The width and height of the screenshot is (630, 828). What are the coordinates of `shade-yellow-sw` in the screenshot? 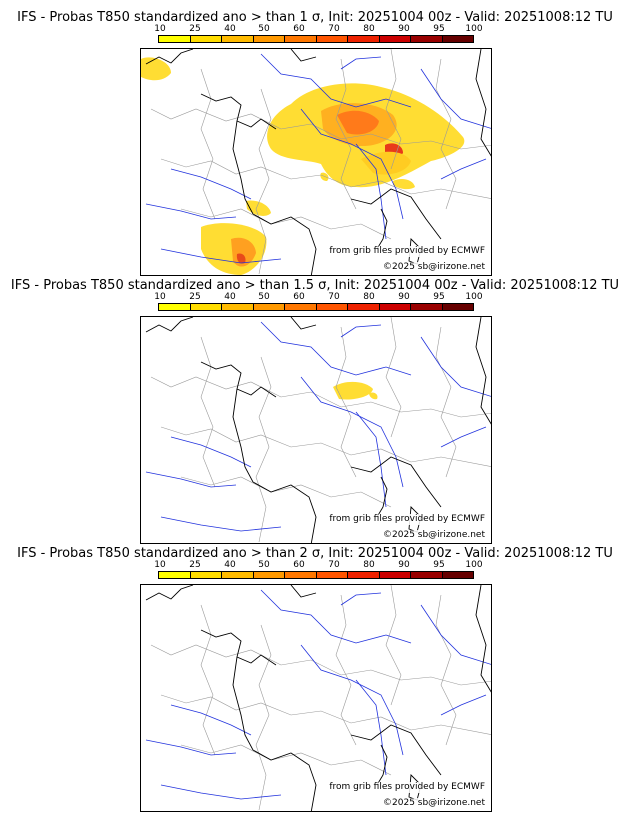 It's located at (324, 176).